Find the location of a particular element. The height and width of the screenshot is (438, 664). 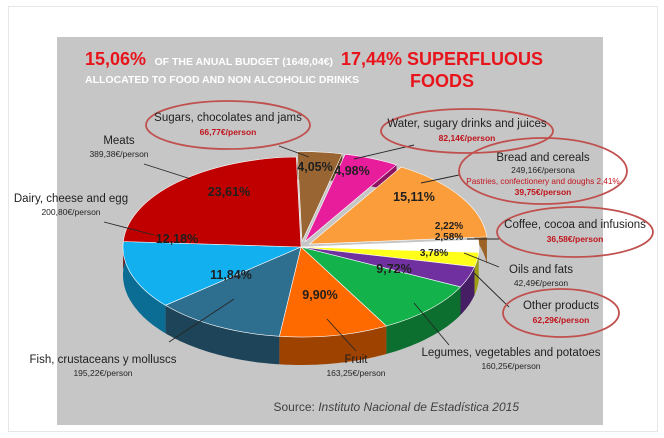

budget-title: 15,06% OF THE ANUAL BUDGET (1649,04€) is located at coordinates (209, 59).